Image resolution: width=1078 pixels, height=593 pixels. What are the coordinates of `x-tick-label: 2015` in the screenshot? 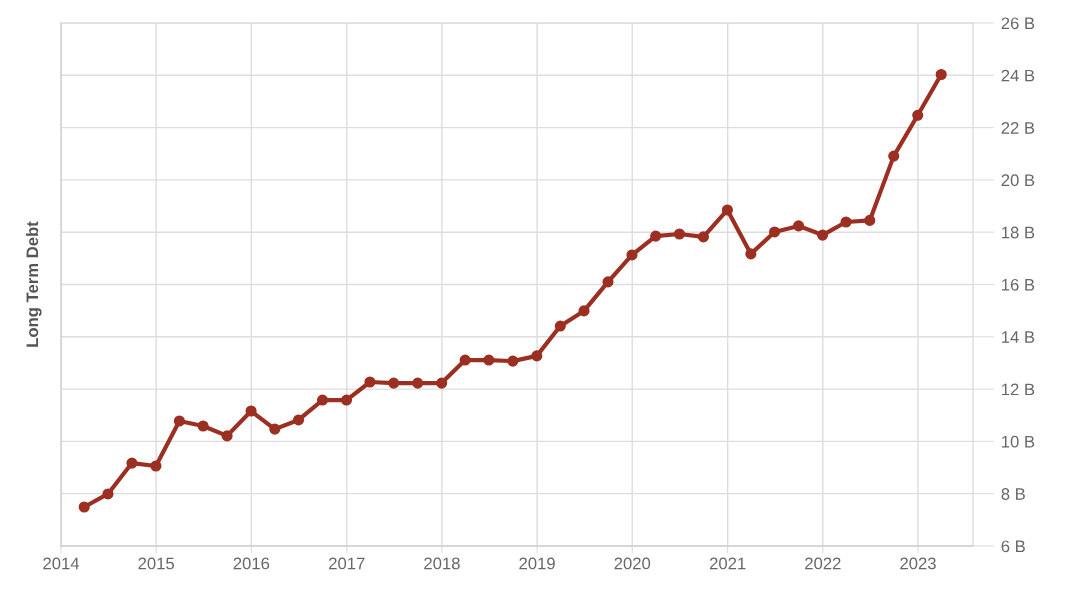 It's located at (156, 563).